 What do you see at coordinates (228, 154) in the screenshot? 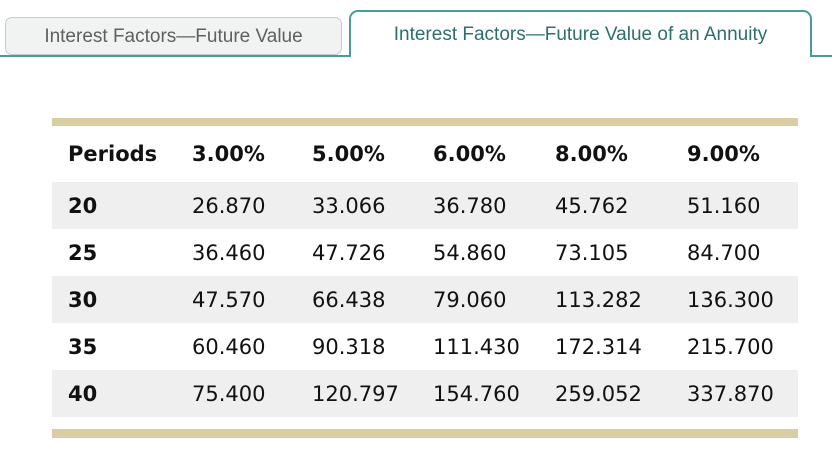
I see `column-header-rate-3: 3.00%` at bounding box center [228, 154].